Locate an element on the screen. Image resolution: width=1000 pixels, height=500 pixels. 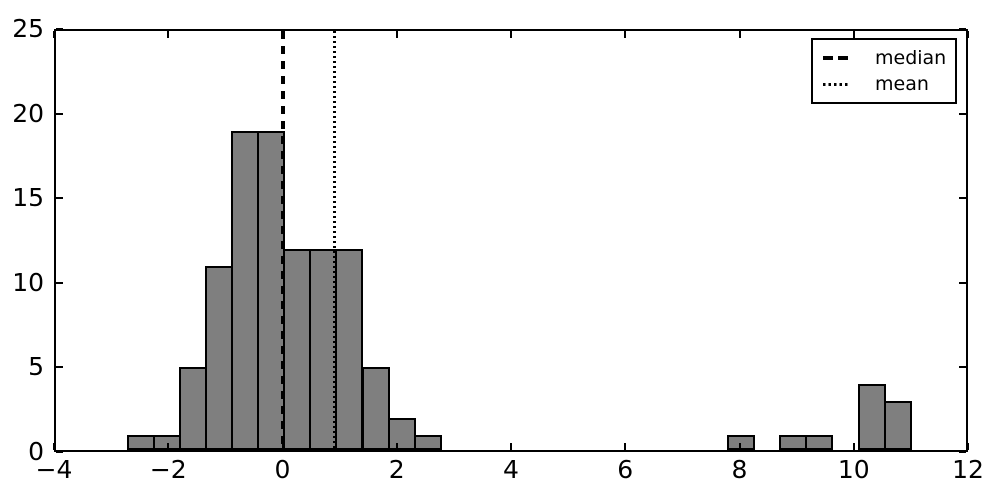
x-tick-label: −4 is located at coordinates (54, 469).